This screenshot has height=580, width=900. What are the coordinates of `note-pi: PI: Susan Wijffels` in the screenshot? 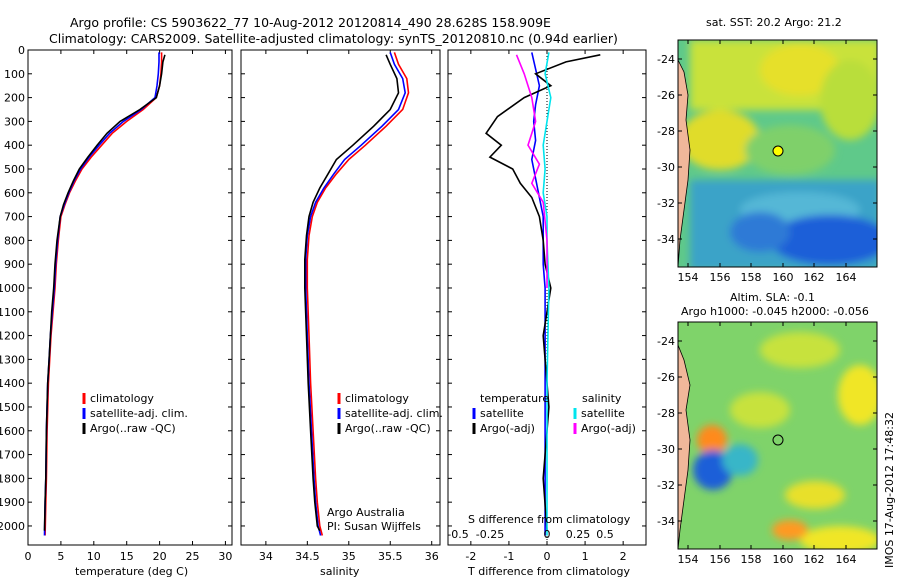 It's located at (374, 526).